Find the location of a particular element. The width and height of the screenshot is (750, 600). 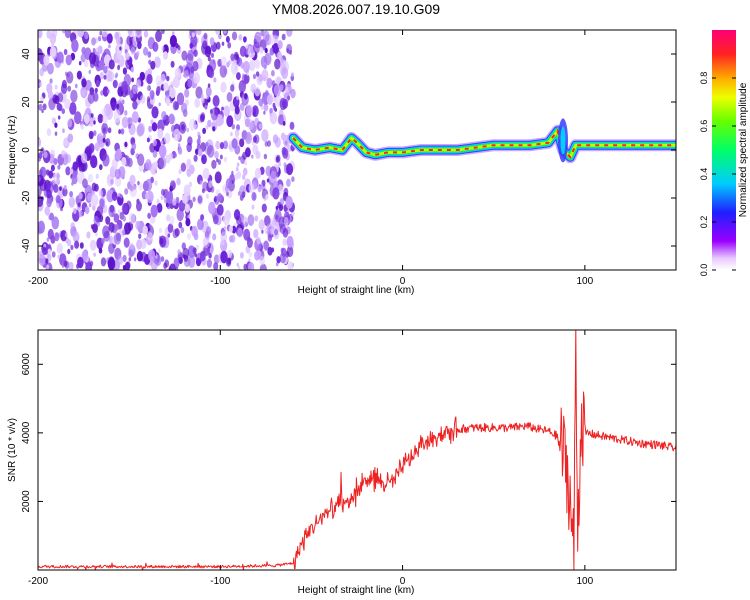

noise-field is located at coordinates (167, 150).